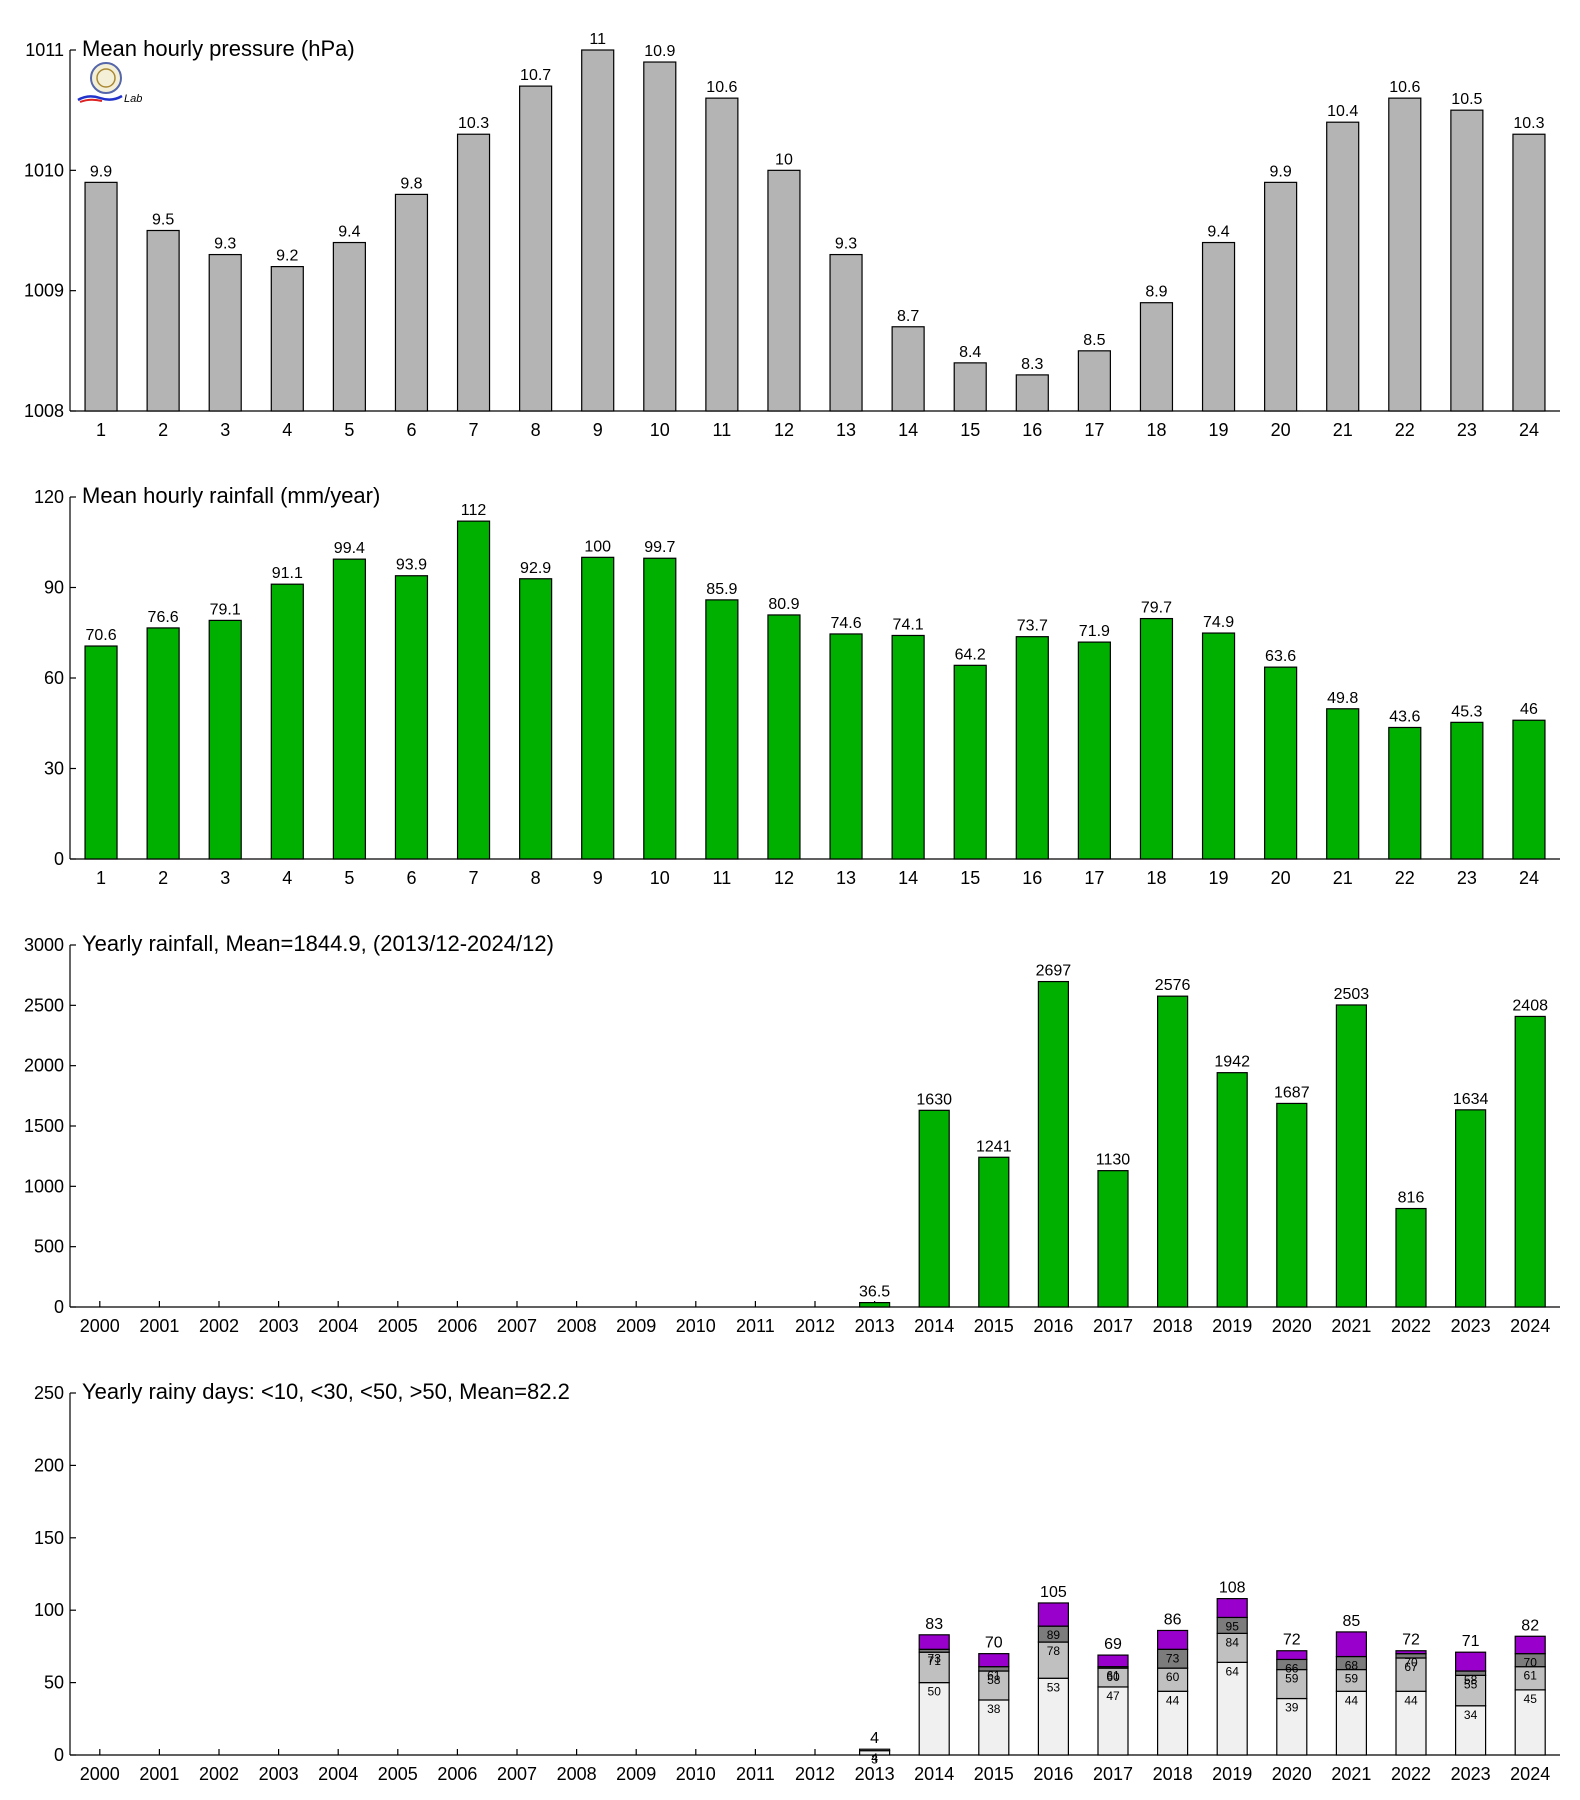 This screenshot has height=1800, width=1580. I want to click on bar-value-label: 73.7, so click(1032, 626).